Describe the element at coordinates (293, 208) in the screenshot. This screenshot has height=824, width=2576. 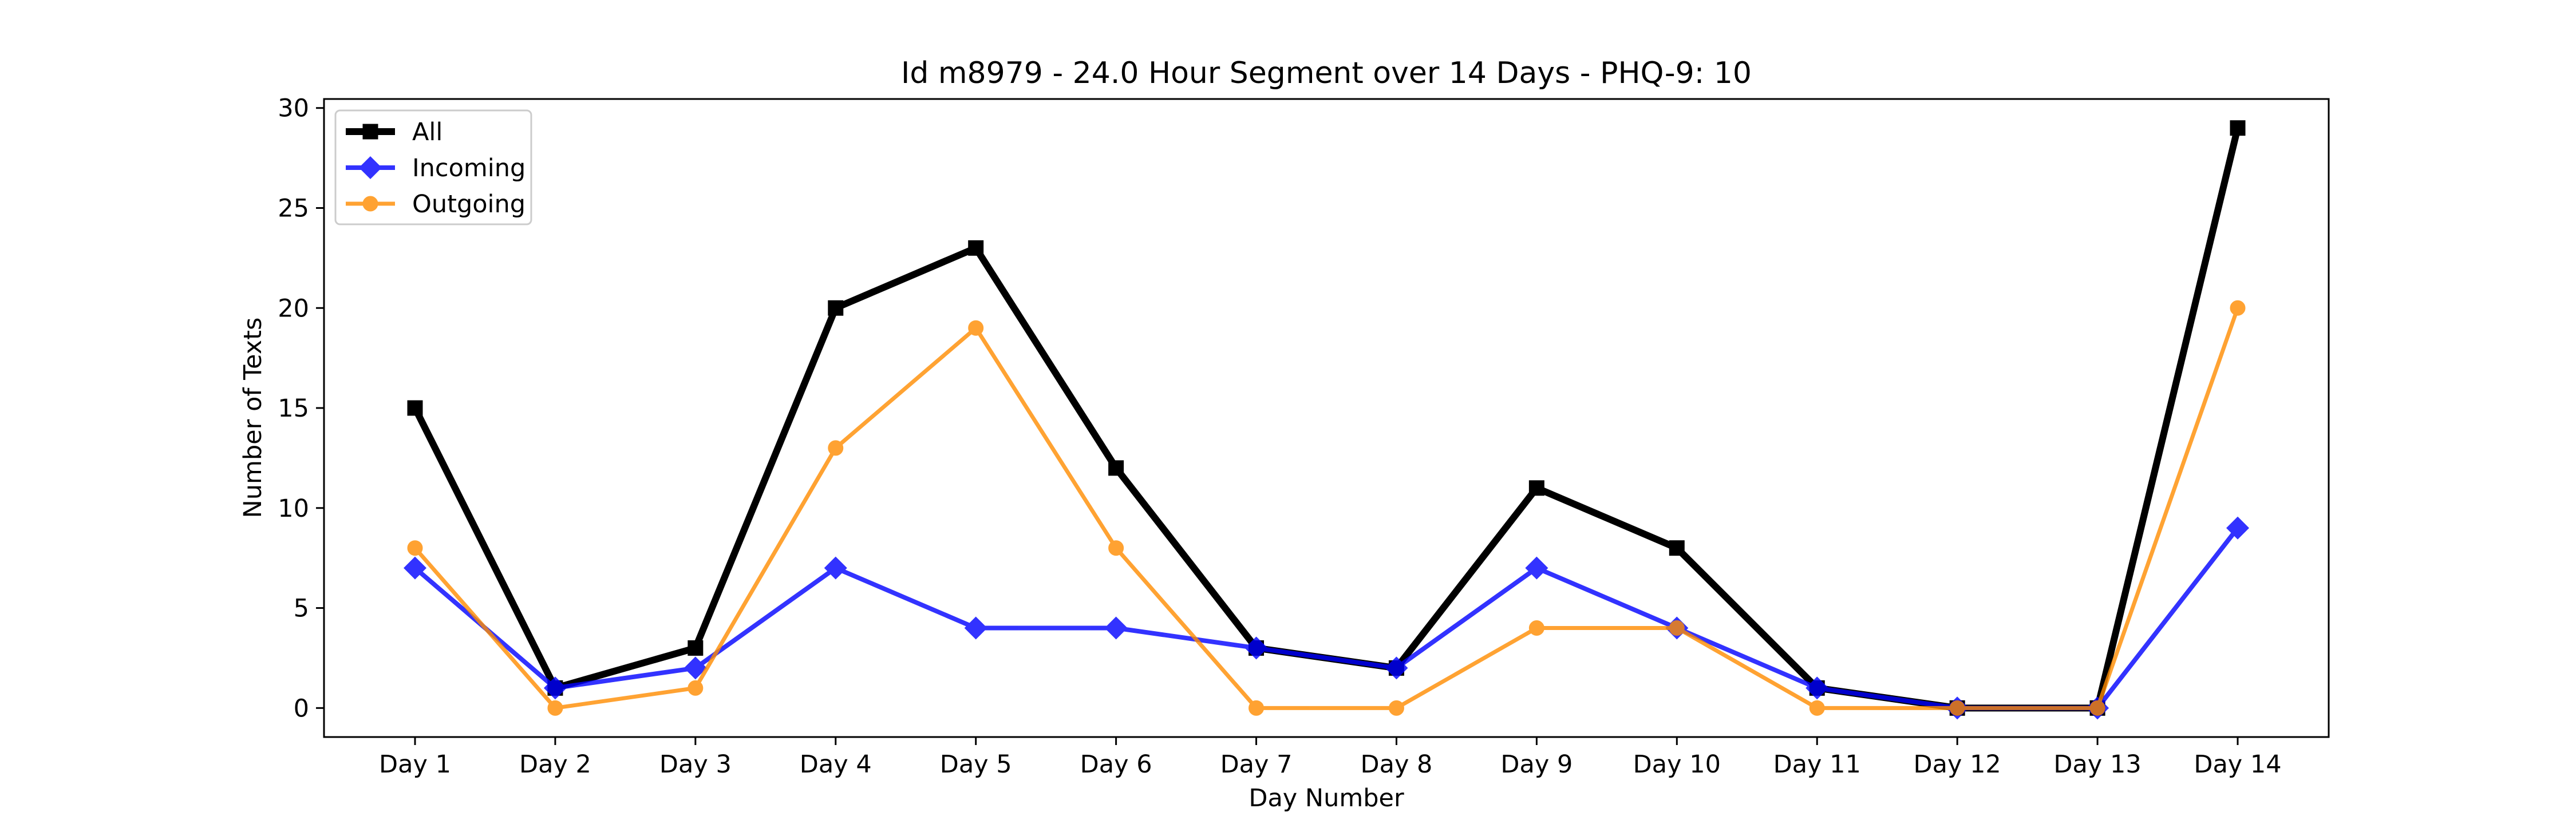
I see `y-tick-label: 25` at that location.